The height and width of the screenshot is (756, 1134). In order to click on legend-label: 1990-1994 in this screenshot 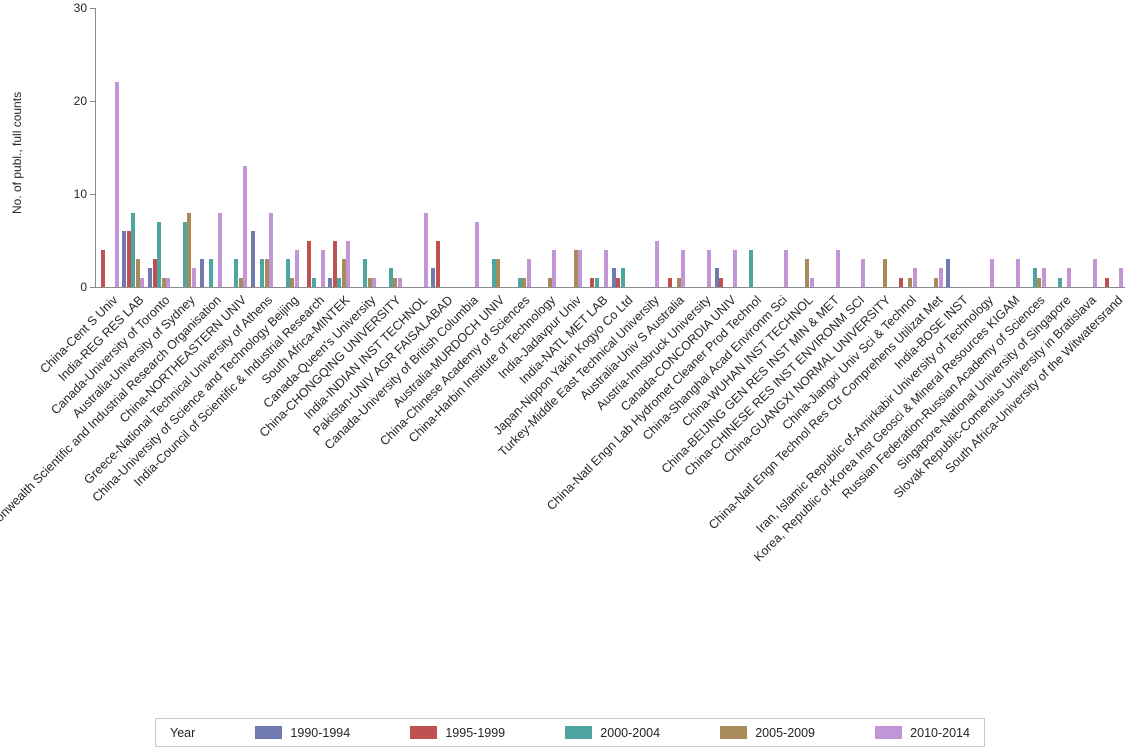, I will do `click(320, 732)`.